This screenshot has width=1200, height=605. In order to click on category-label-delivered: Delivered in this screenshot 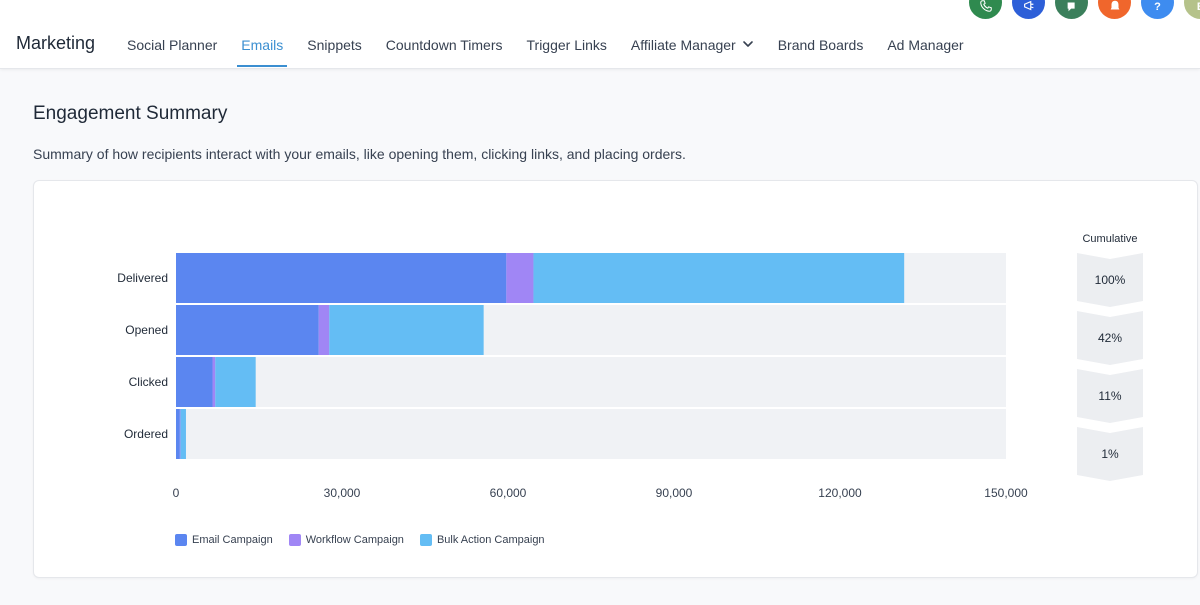, I will do `click(142, 278)`.